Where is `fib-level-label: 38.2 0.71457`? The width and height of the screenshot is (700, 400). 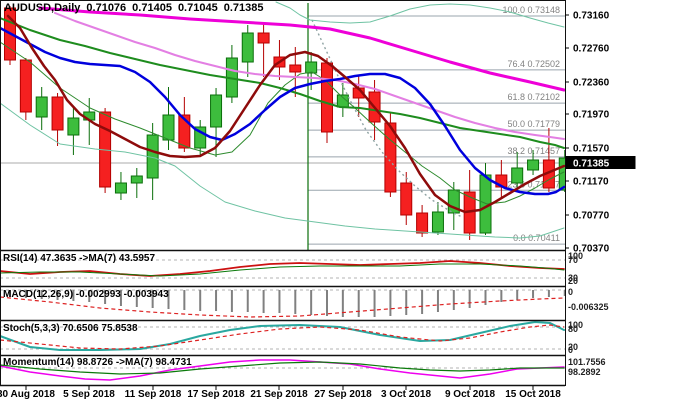
fib-level-label: 38.2 0.71457 is located at coordinates (533, 151).